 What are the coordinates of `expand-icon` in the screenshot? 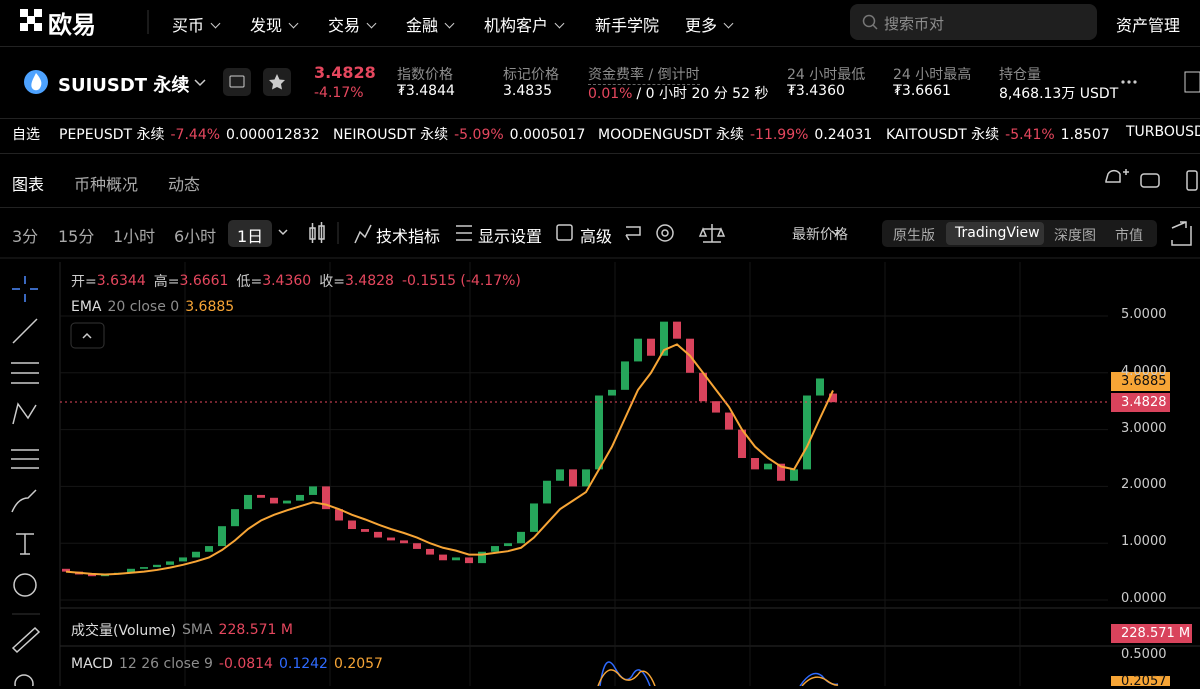 It's located at (1181, 233).